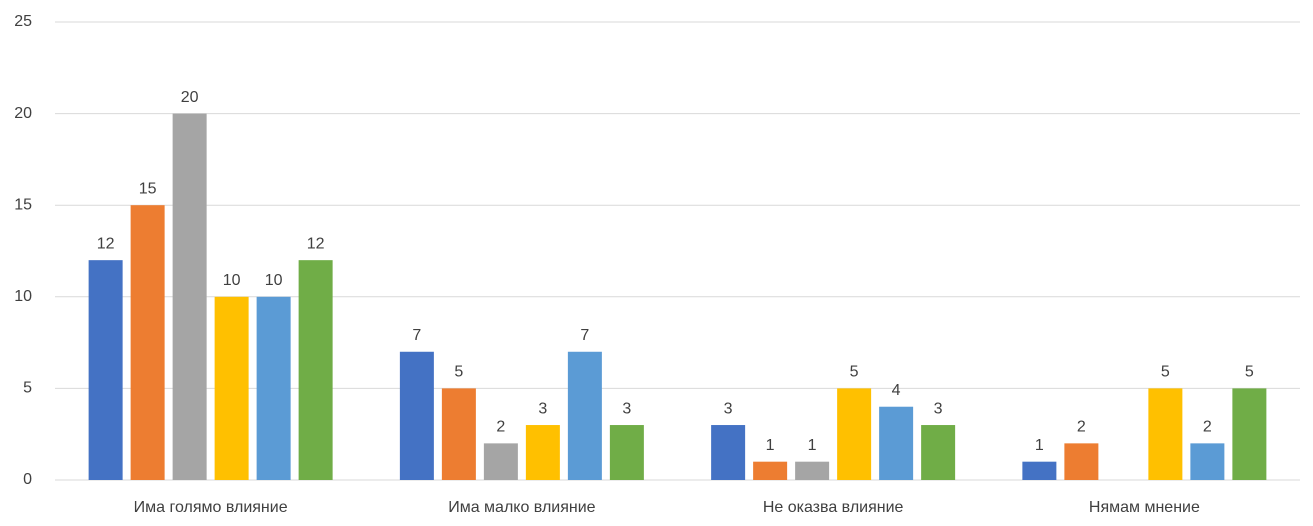 Image resolution: width=1313 pixels, height=526 pixels. I want to click on data-label: 4, so click(896, 390).